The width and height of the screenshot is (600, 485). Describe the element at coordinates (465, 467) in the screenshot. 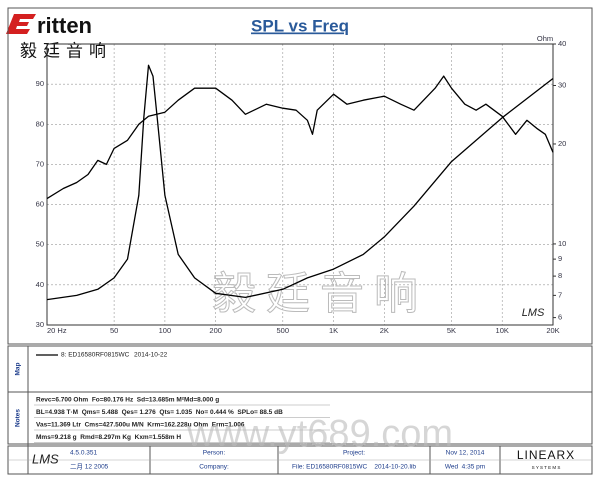

I see `time: Wed 4:35 pm` at that location.